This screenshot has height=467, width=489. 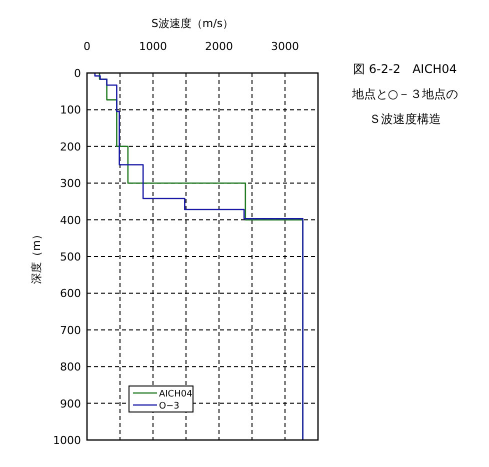 What do you see at coordinates (70, 110) in the screenshot?
I see `y-tick-label: 100` at bounding box center [70, 110].